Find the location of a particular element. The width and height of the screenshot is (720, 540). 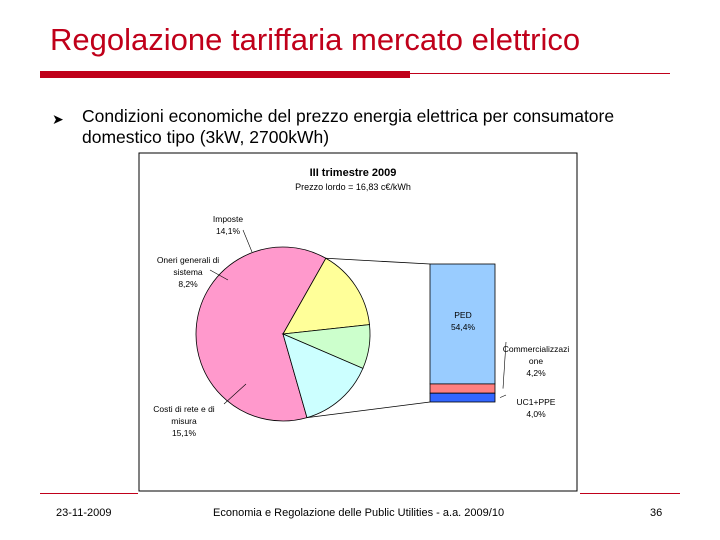

pie-slice-oneri-generali-di-sistema-label: Oneri generali di is located at coordinates (188, 260).